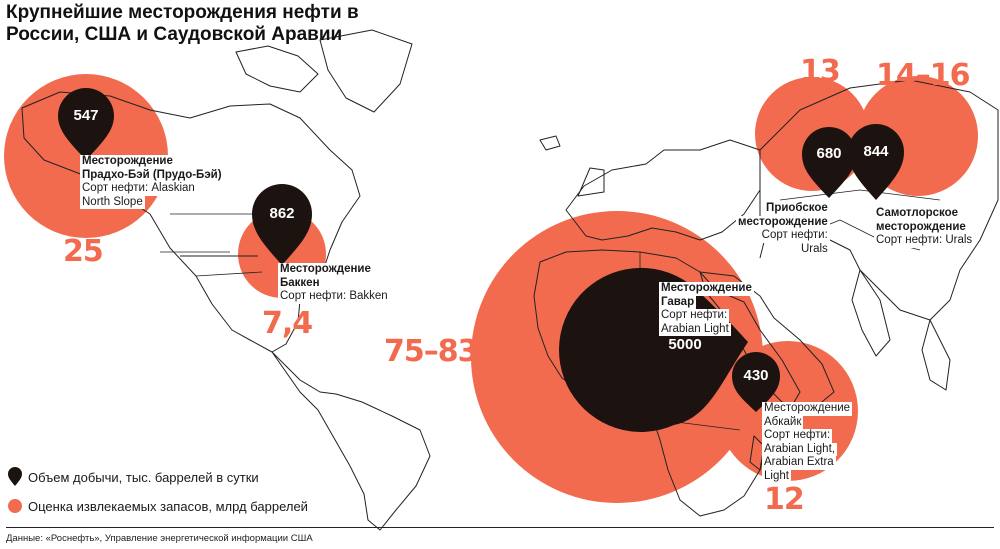 The height and width of the screenshot is (549, 1000). What do you see at coordinates (15, 476) in the screenshot?
I see `legend-pin-icon` at bounding box center [15, 476].